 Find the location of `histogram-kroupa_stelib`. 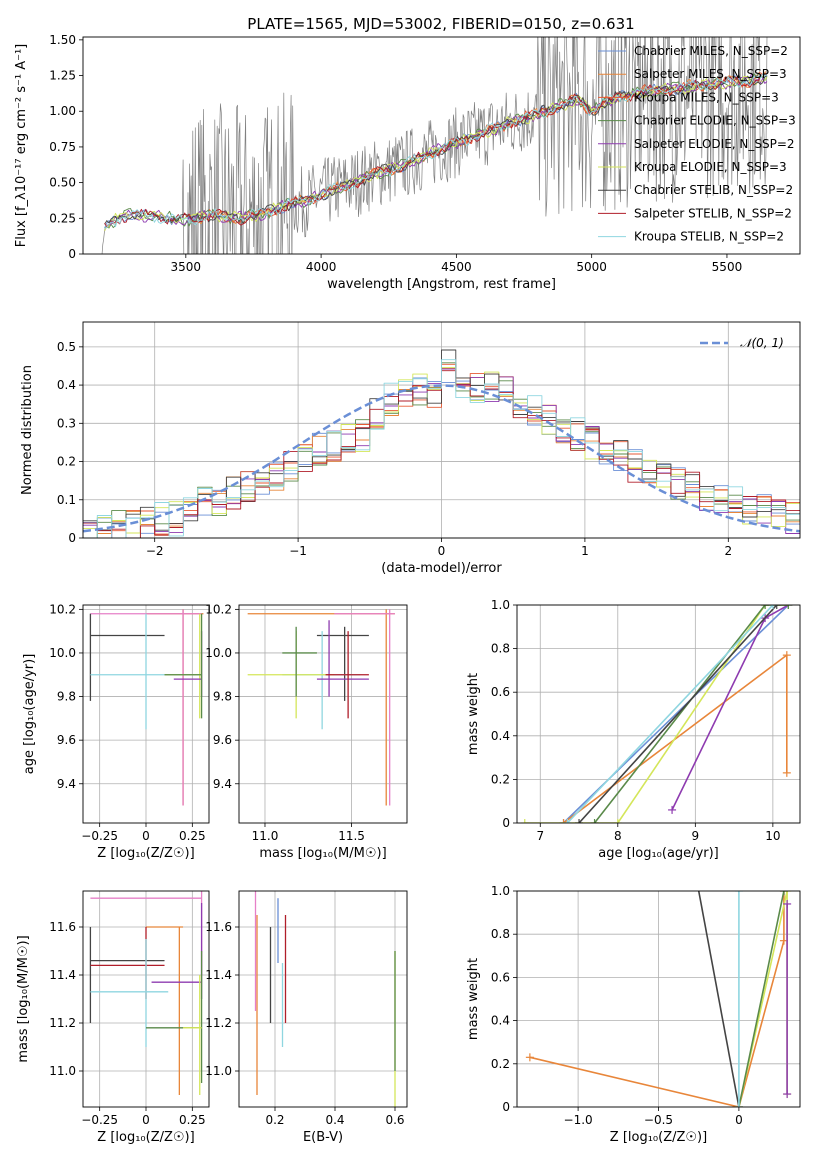

histogram-kroupa_stelib is located at coordinates (441, 448).